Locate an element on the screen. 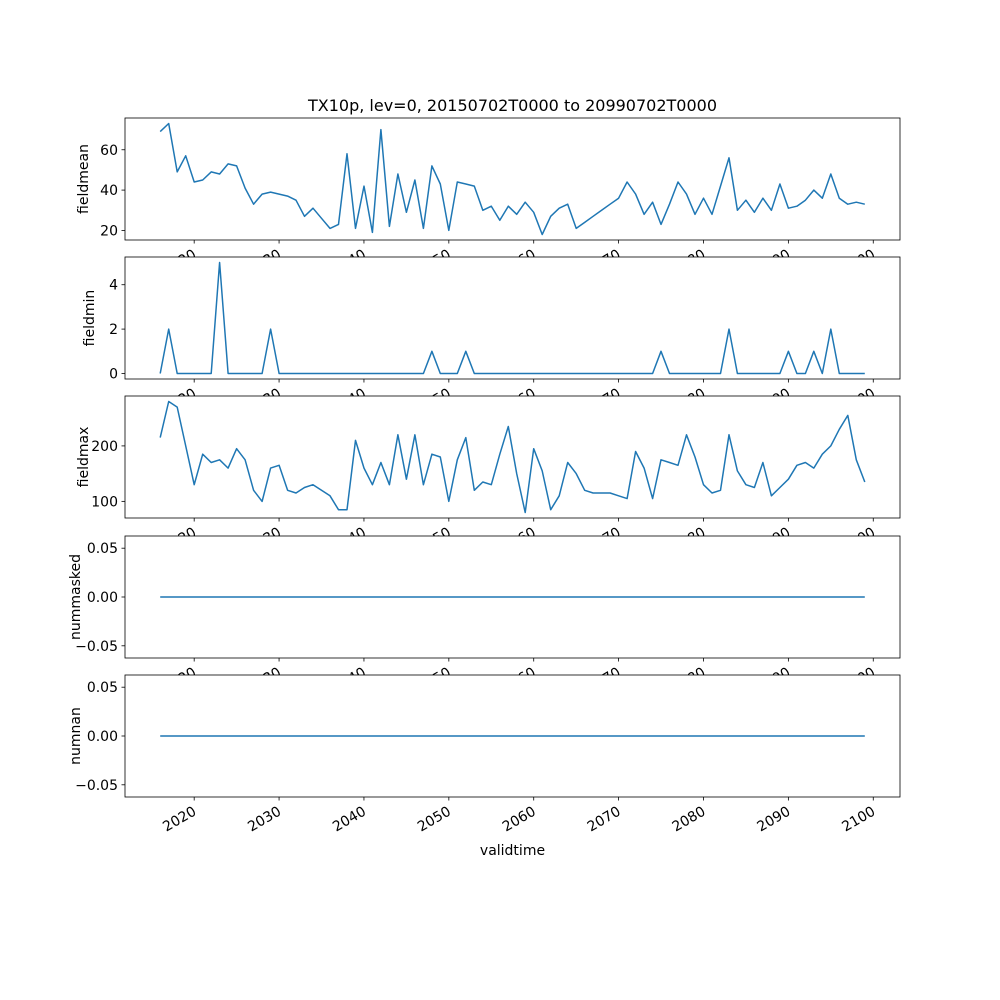 Image resolution: width=1000 pixels, height=1000 pixels. svg-text: 2 is located at coordinates (113, 330).